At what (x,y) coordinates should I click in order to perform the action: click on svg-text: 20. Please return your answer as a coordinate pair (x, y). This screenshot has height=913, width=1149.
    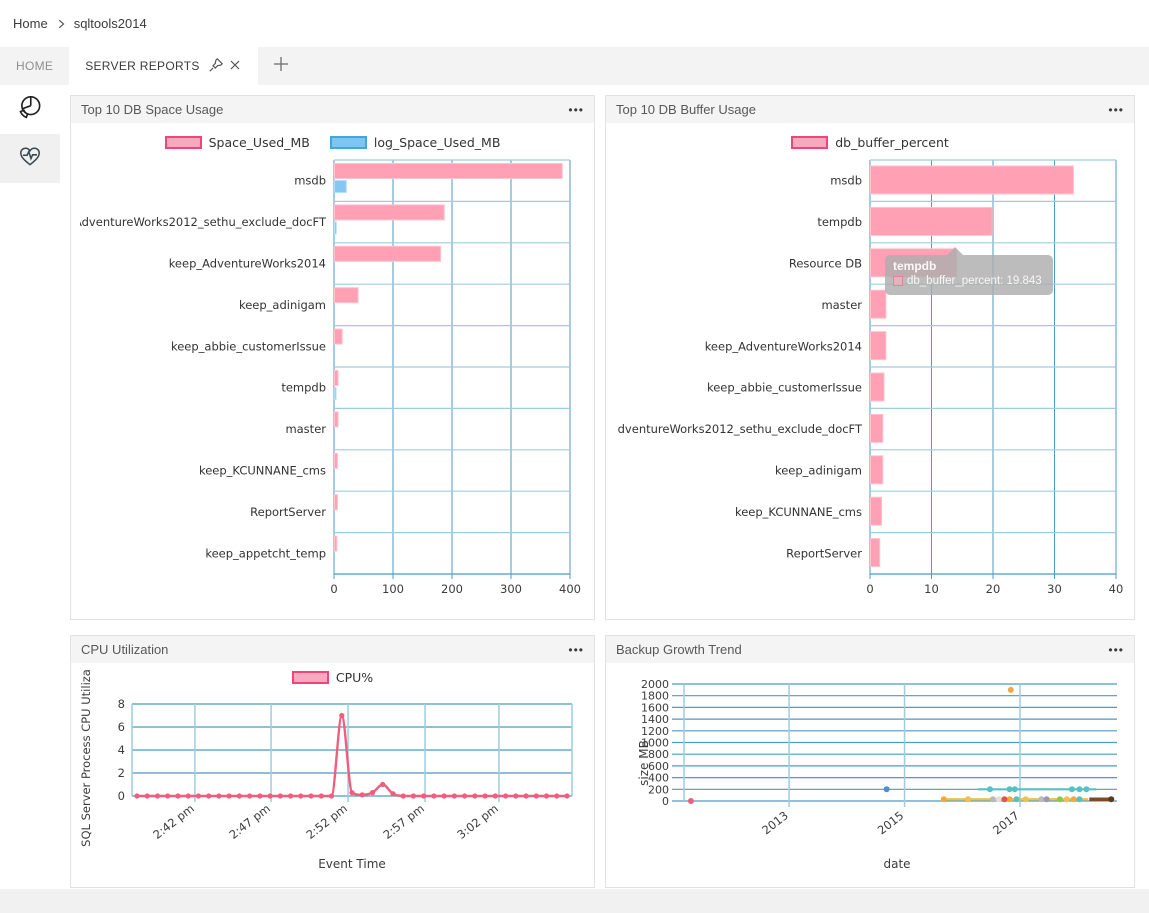
    Looking at the image, I should click on (992, 589).